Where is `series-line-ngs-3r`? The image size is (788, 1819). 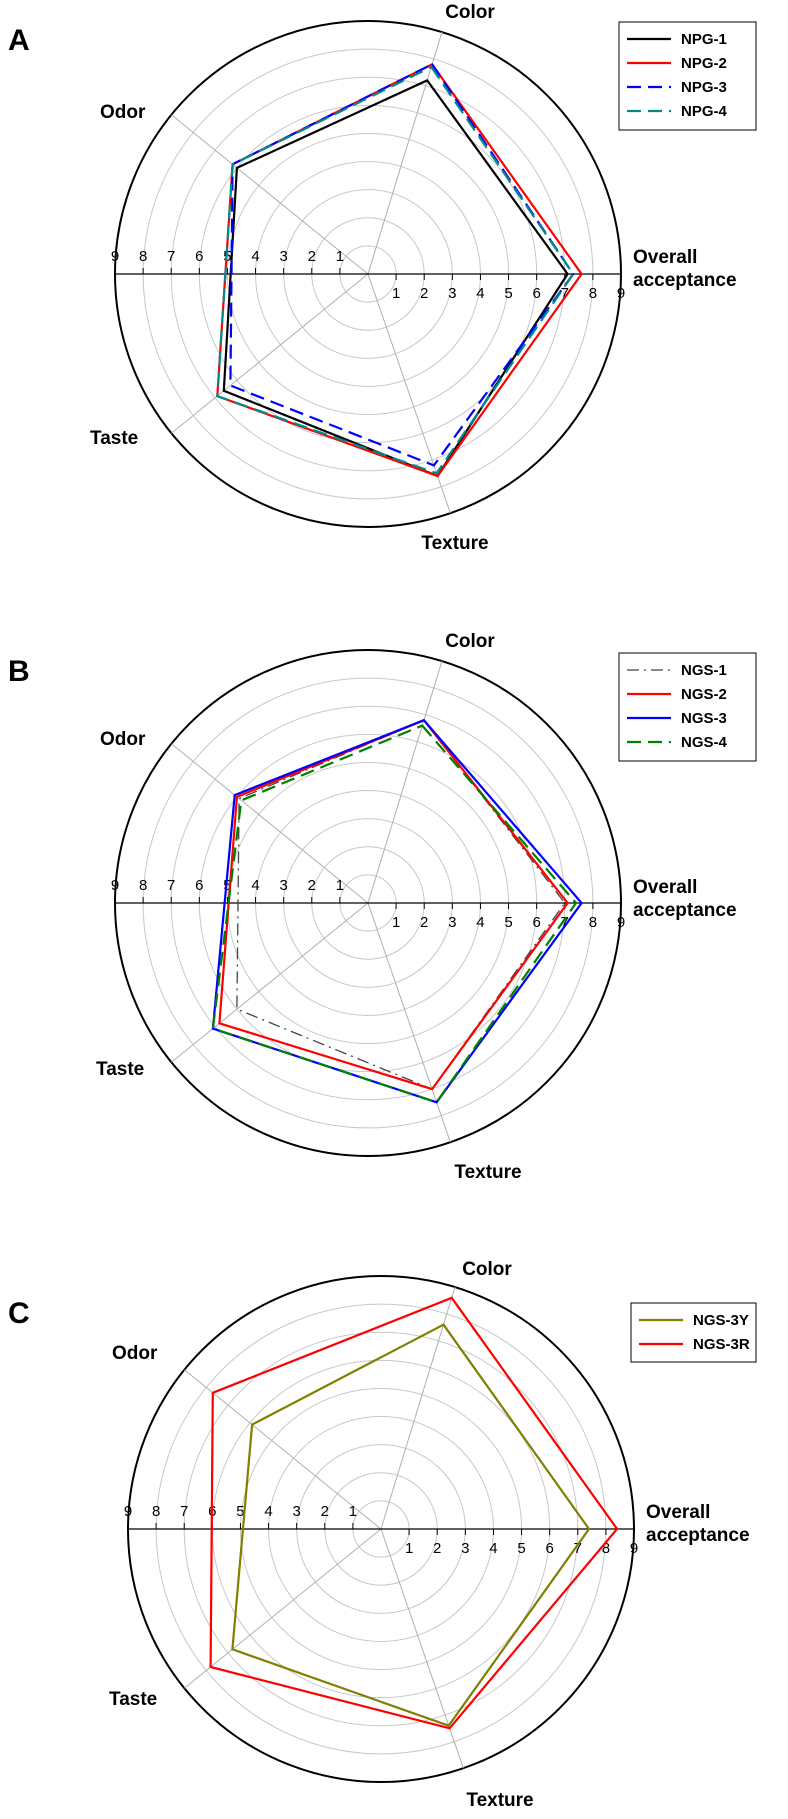 series-line-ngs-3r is located at coordinates (414, 1513).